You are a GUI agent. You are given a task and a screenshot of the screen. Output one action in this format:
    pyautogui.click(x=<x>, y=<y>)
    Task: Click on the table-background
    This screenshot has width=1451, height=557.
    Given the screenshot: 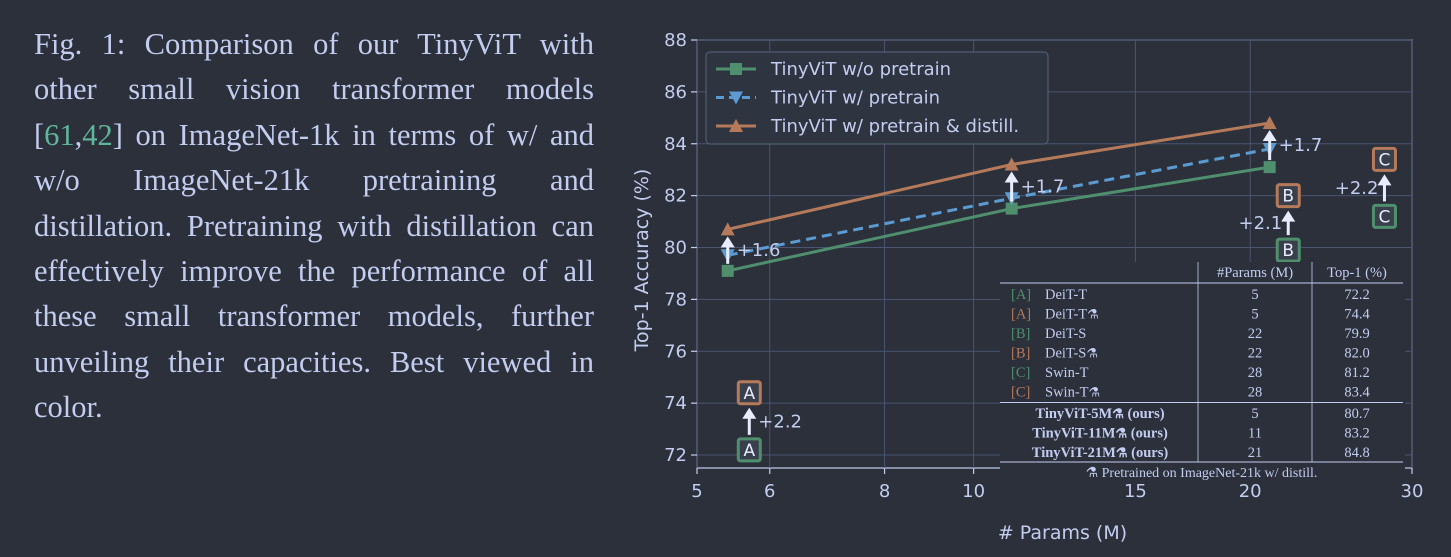 What is the action you would take?
    pyautogui.click(x=1202, y=372)
    